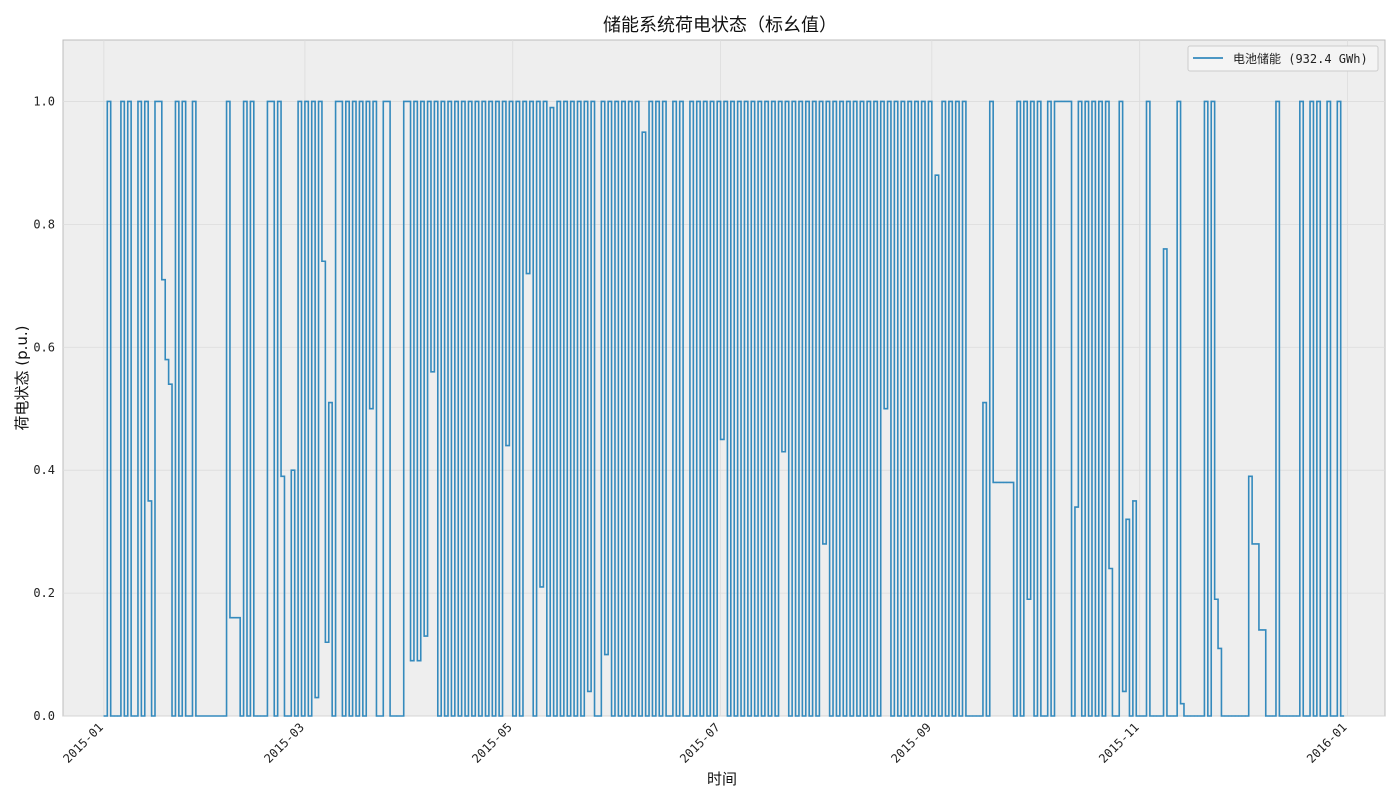 Image resolution: width=1400 pixels, height=800 pixels. What do you see at coordinates (1119, 743) in the screenshot?
I see `x-tick-label: 2015-11` at bounding box center [1119, 743].